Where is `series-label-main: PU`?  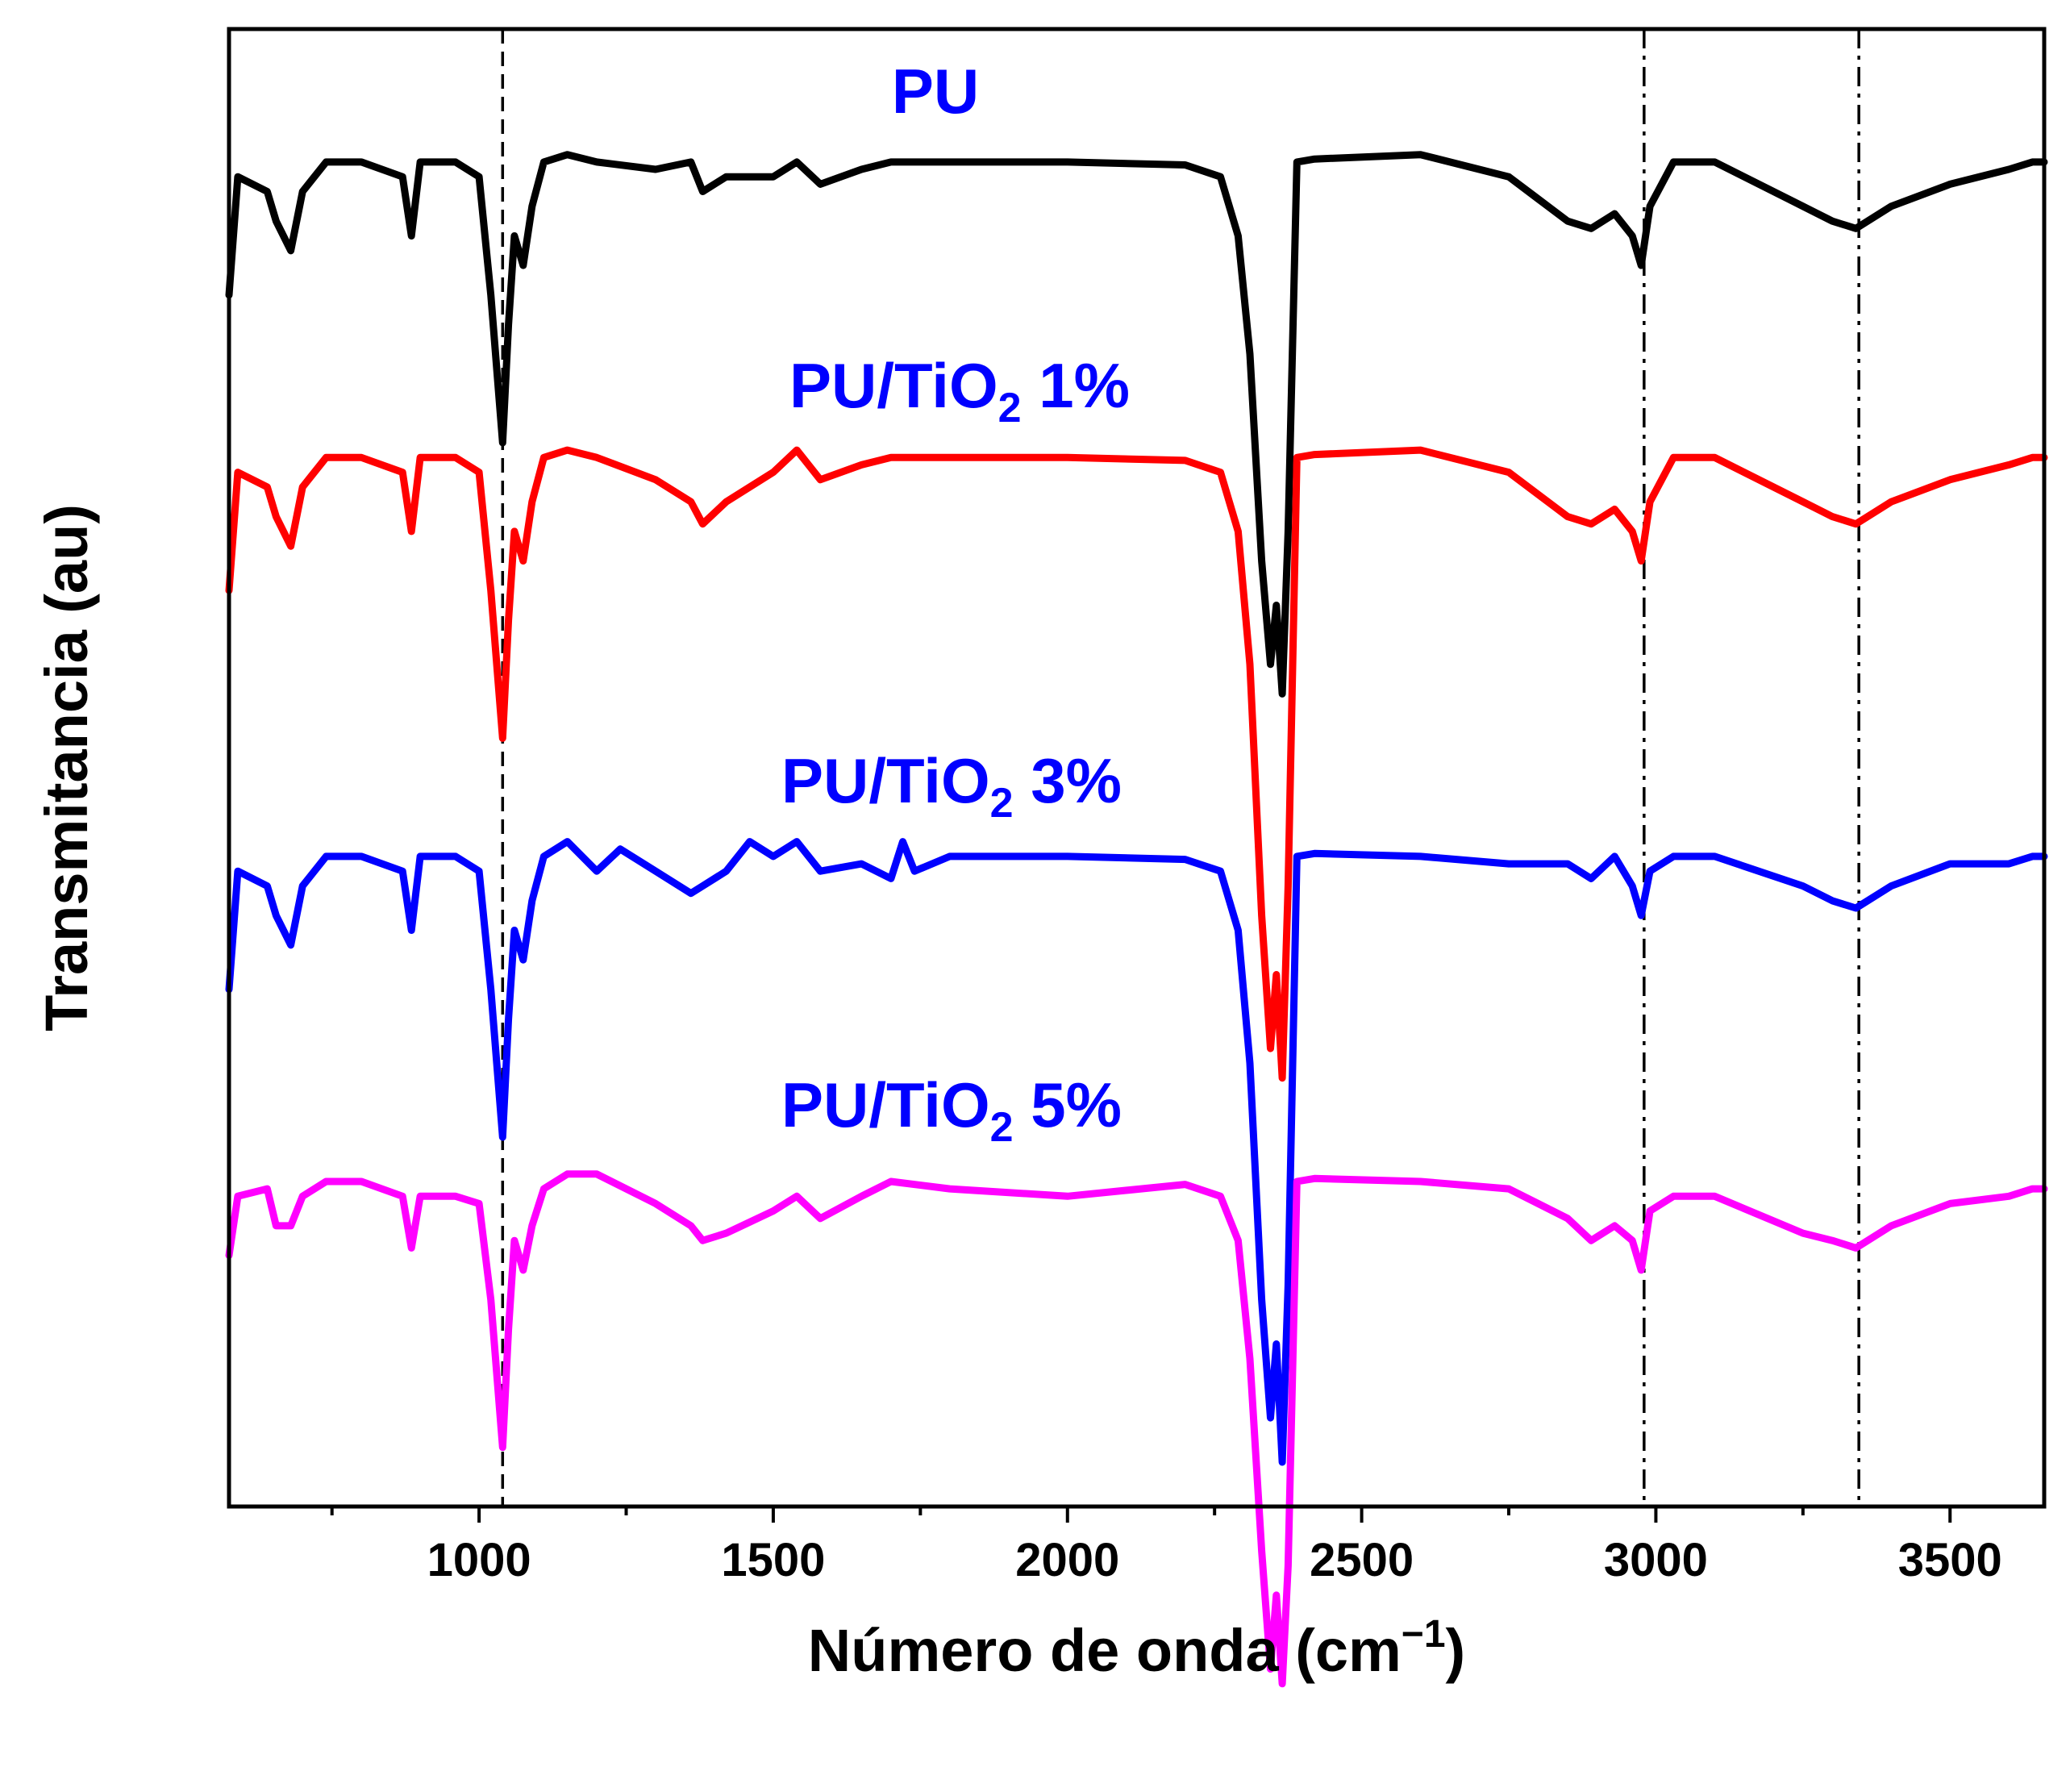
series-label-main: PU is located at coordinates (935, 91).